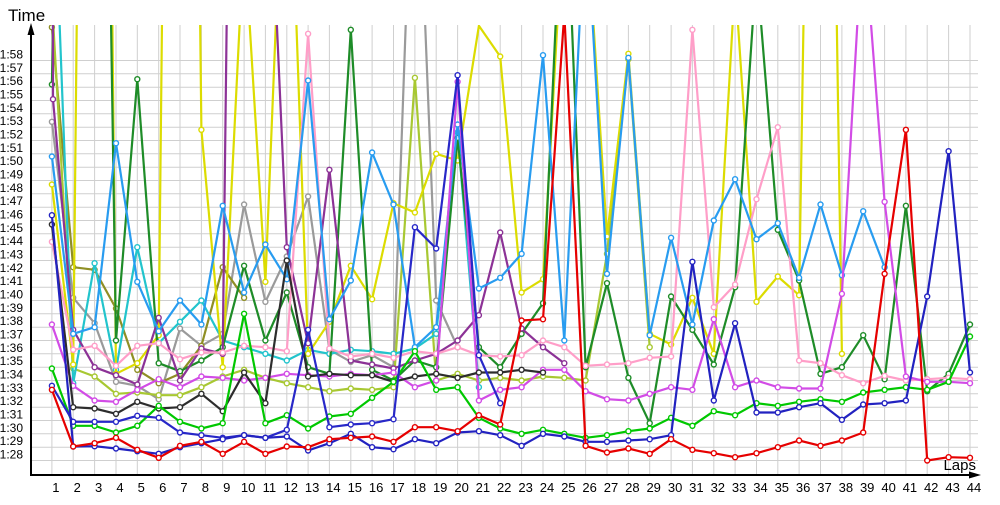  Describe the element at coordinates (974, 487) in the screenshot. I see `svg-text: 44` at that location.